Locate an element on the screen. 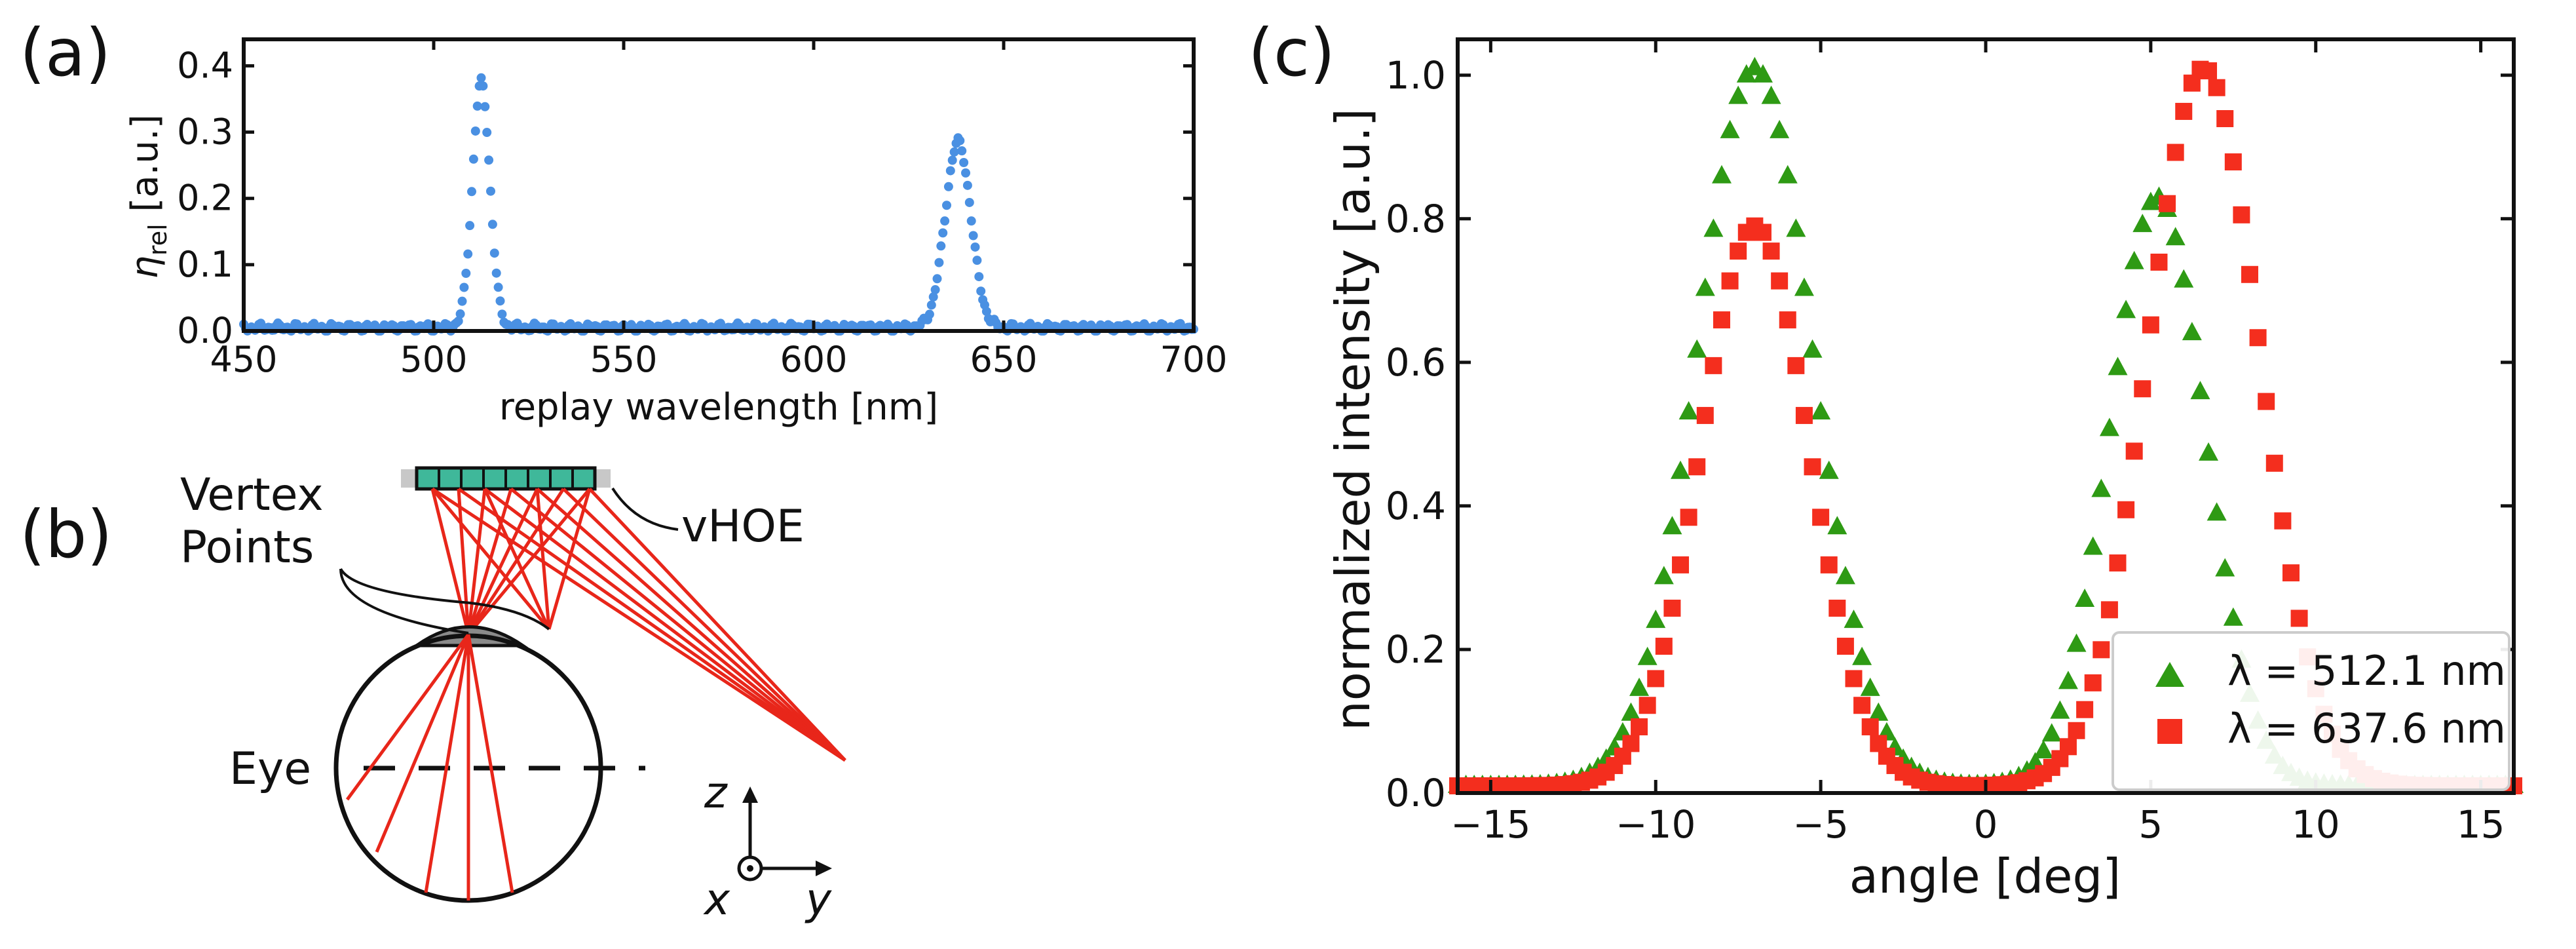 The width and height of the screenshot is (2576, 949). retina-rays is located at coordinates (429, 767).